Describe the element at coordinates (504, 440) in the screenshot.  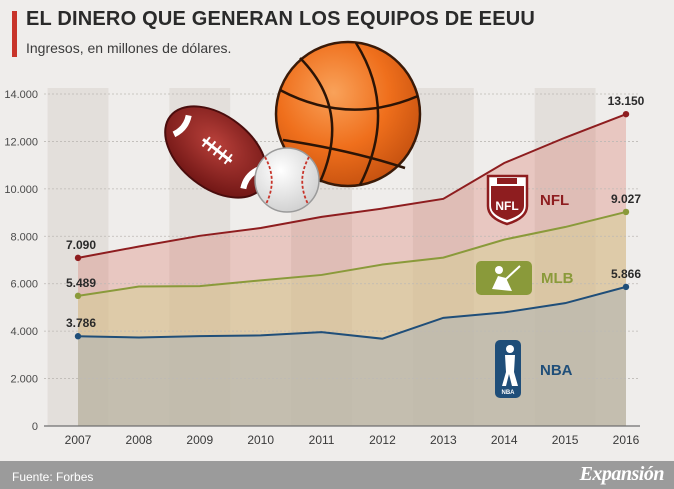
I see `x-tick-label: 2014` at that location.